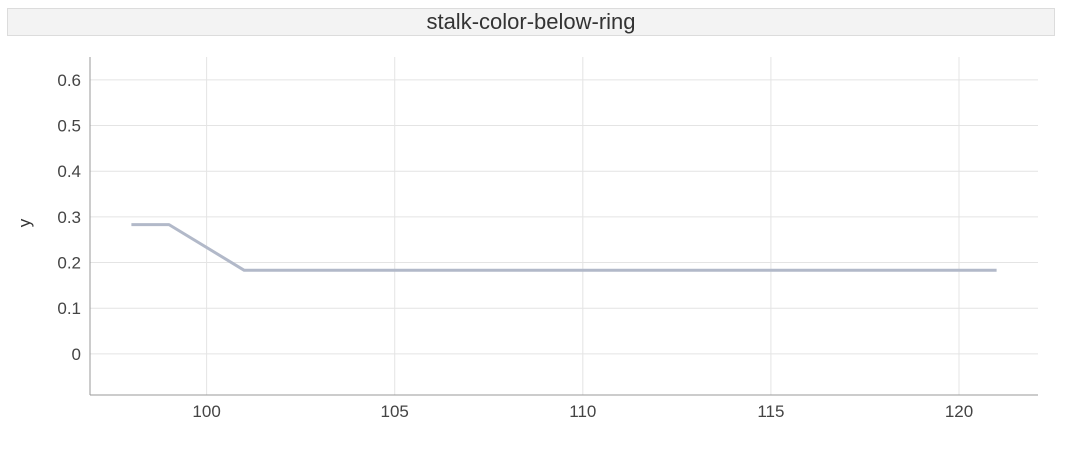 The height and width of the screenshot is (449, 1083). What do you see at coordinates (69, 171) in the screenshot?
I see `y-tick-label: 0.4` at bounding box center [69, 171].